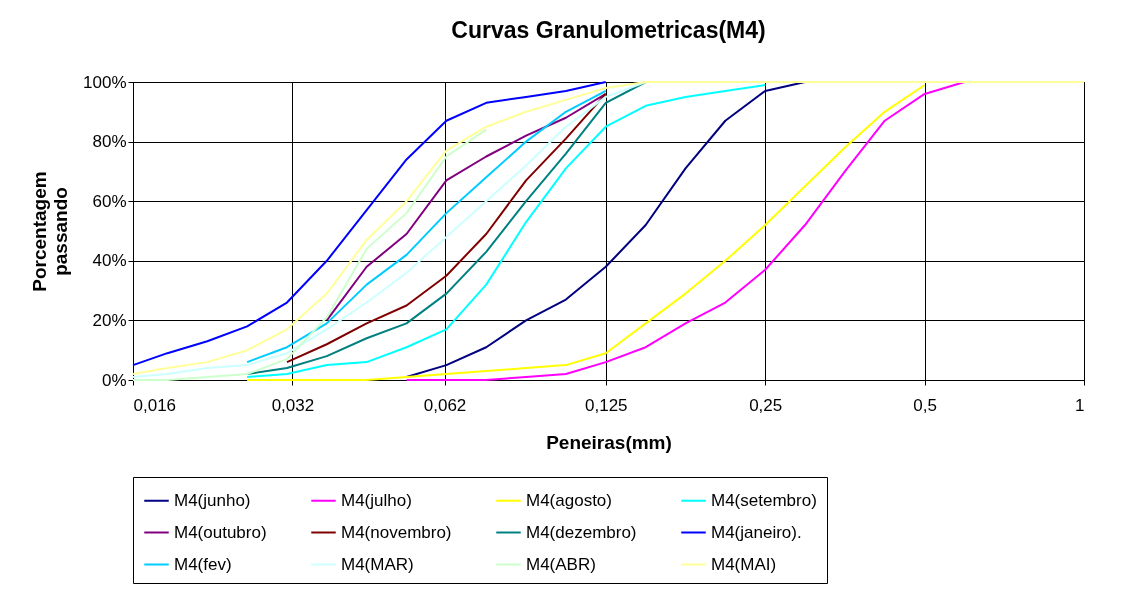 This screenshot has height=599, width=1125. What do you see at coordinates (109, 320) in the screenshot?
I see `y-tick-label: 20%` at bounding box center [109, 320].